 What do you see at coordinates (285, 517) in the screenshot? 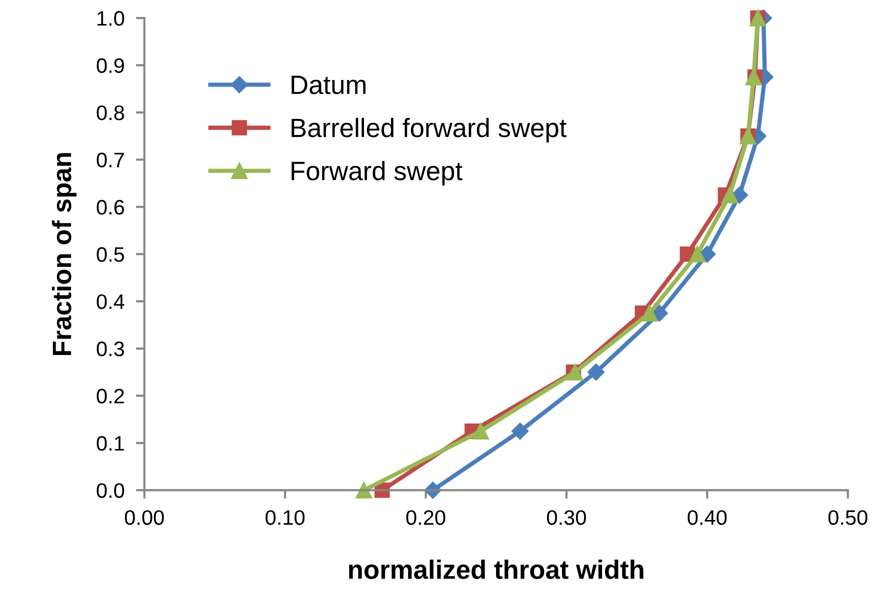
I see `x-tick-label: 0.10` at bounding box center [285, 517].